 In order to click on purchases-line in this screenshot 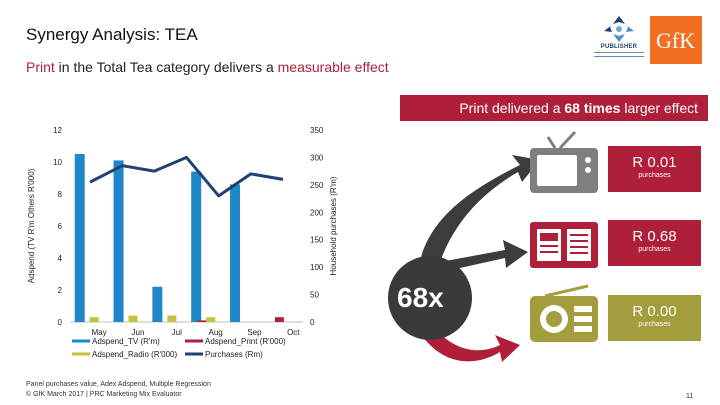, I will do `click(186, 176)`.